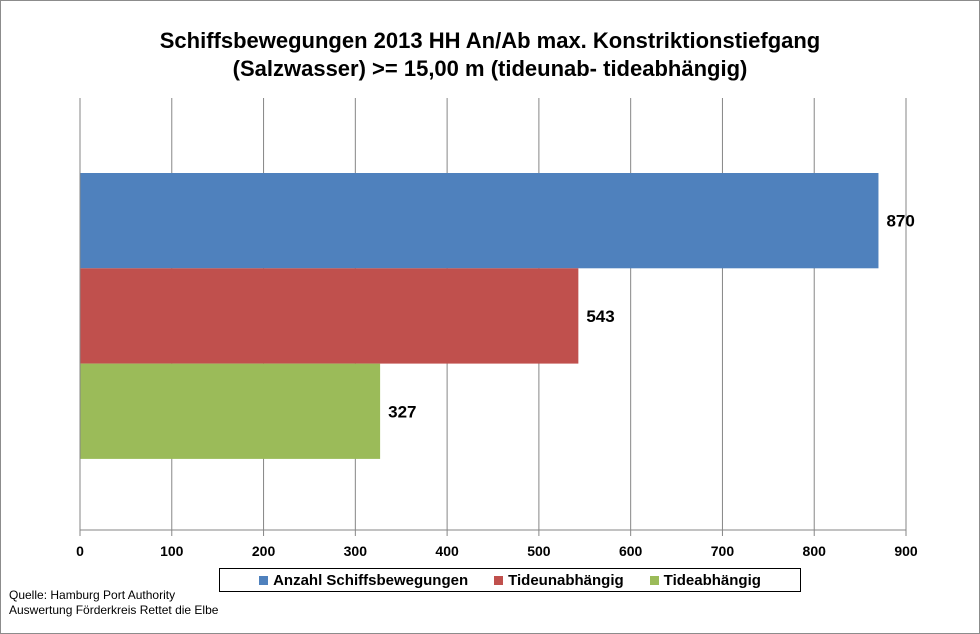 The height and width of the screenshot is (634, 980). What do you see at coordinates (566, 580) in the screenshot?
I see `legend-label-tideunabhaengig: Tideunabhängig` at bounding box center [566, 580].